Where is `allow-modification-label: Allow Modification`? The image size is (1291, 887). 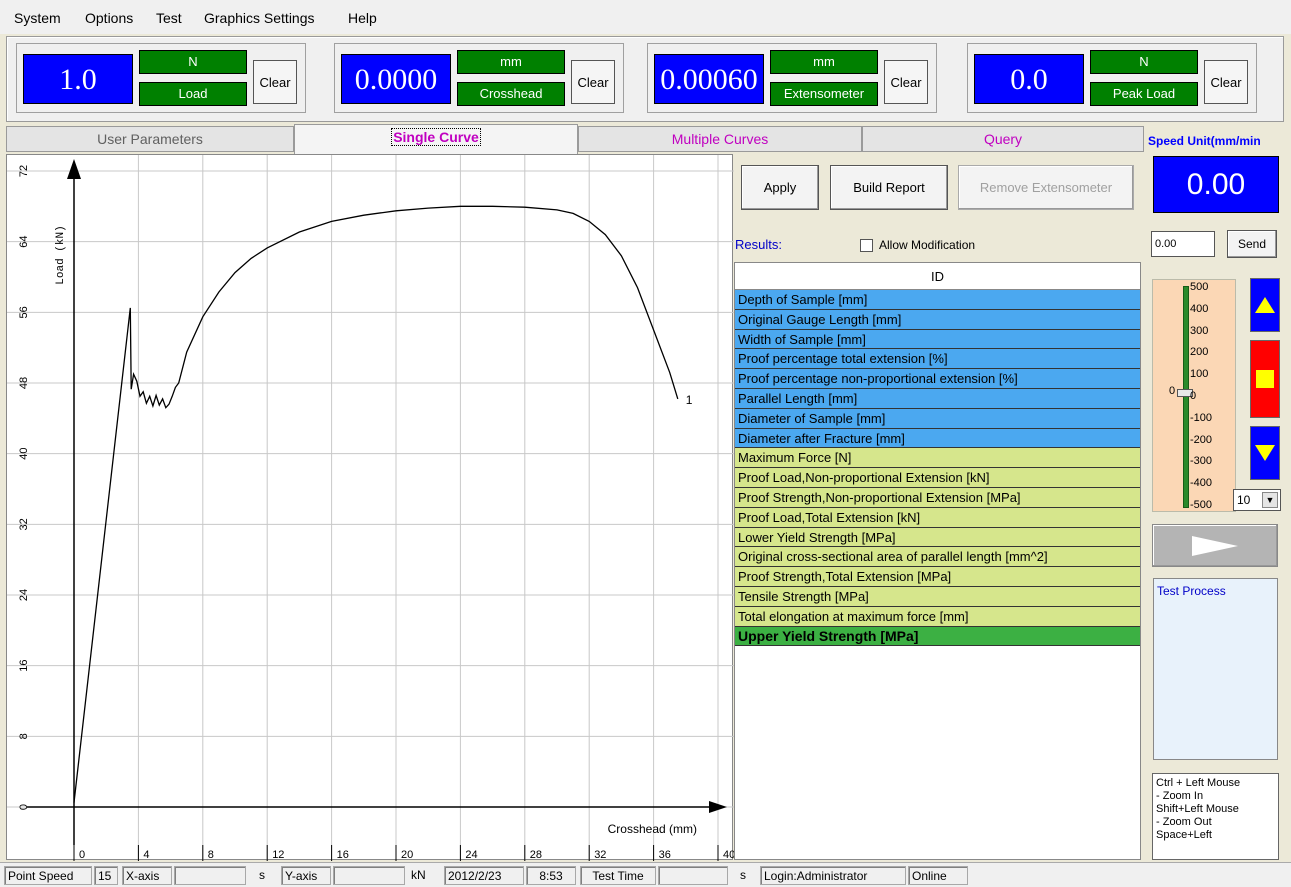 allow-modification-label: Allow Modification is located at coordinates (927, 245).